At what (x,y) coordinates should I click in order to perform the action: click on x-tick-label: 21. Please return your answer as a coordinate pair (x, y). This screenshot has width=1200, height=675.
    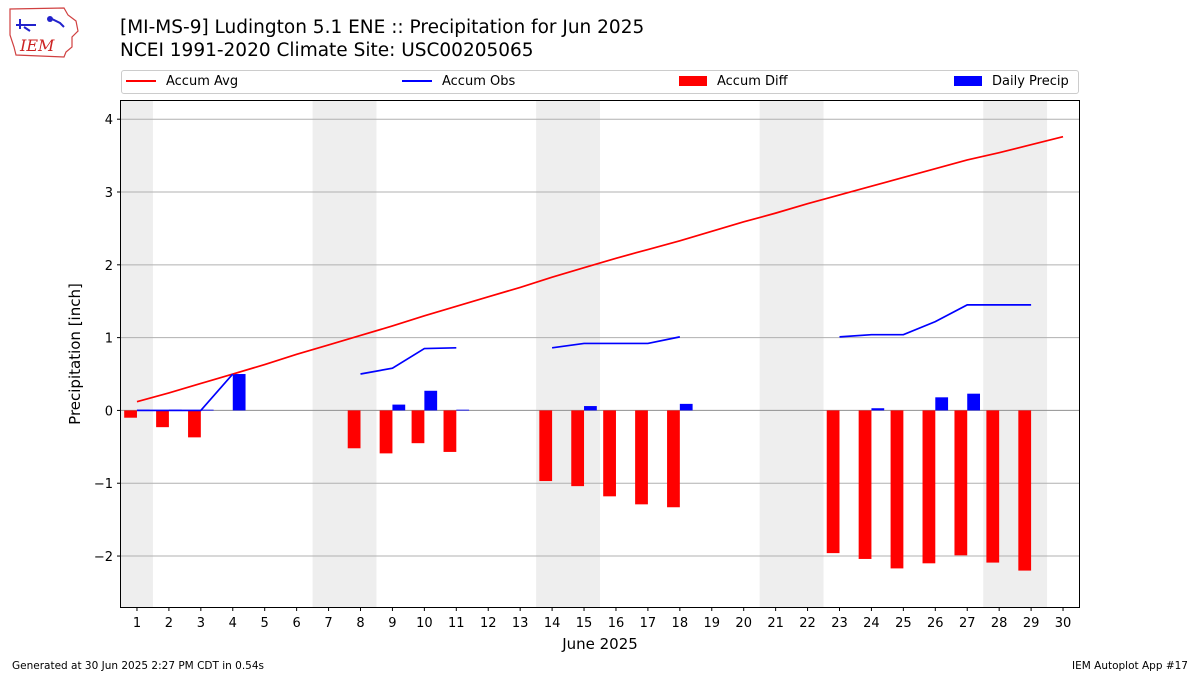
    Looking at the image, I should click on (775, 623).